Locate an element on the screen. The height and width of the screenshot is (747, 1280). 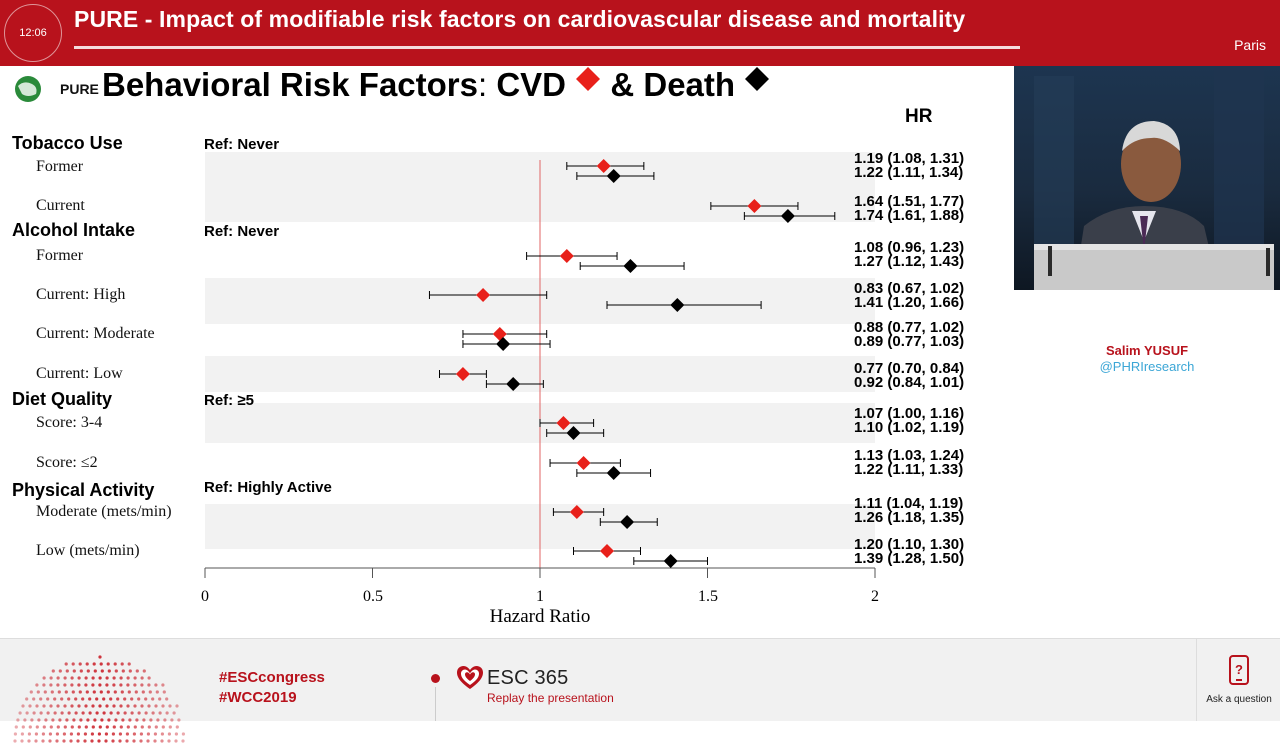
row-label: Current is located at coordinates (60, 205).